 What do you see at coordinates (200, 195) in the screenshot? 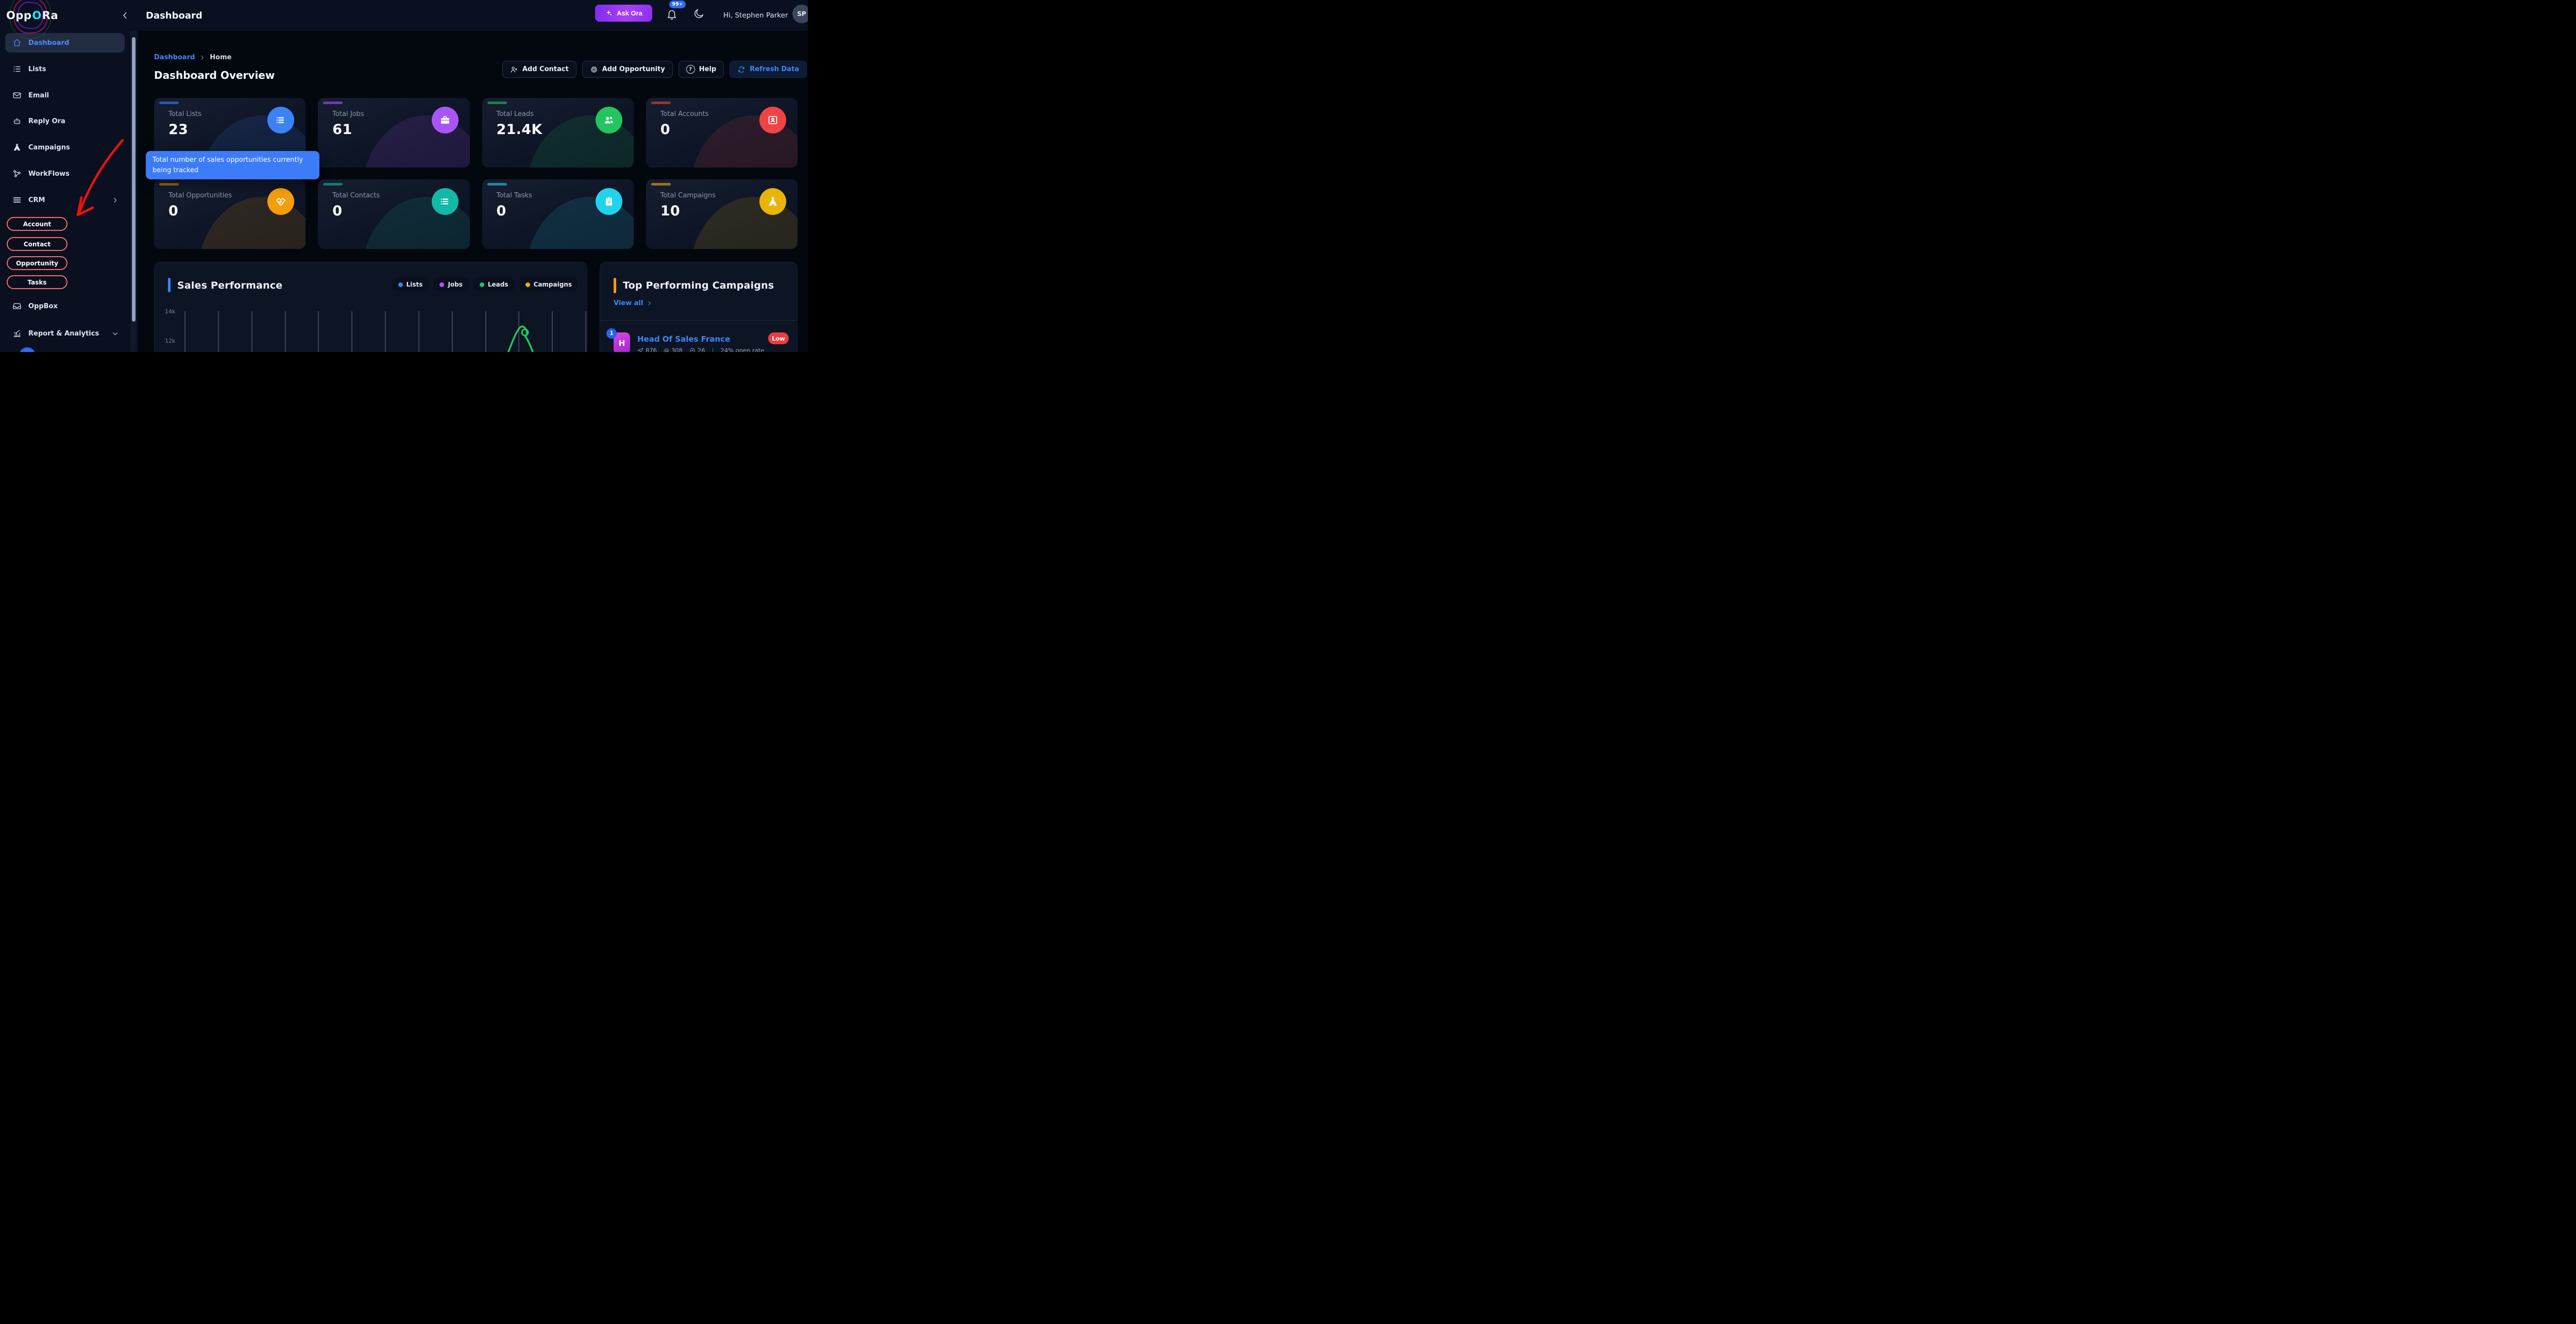
I see `stat-label: Total Opportunities` at bounding box center [200, 195].